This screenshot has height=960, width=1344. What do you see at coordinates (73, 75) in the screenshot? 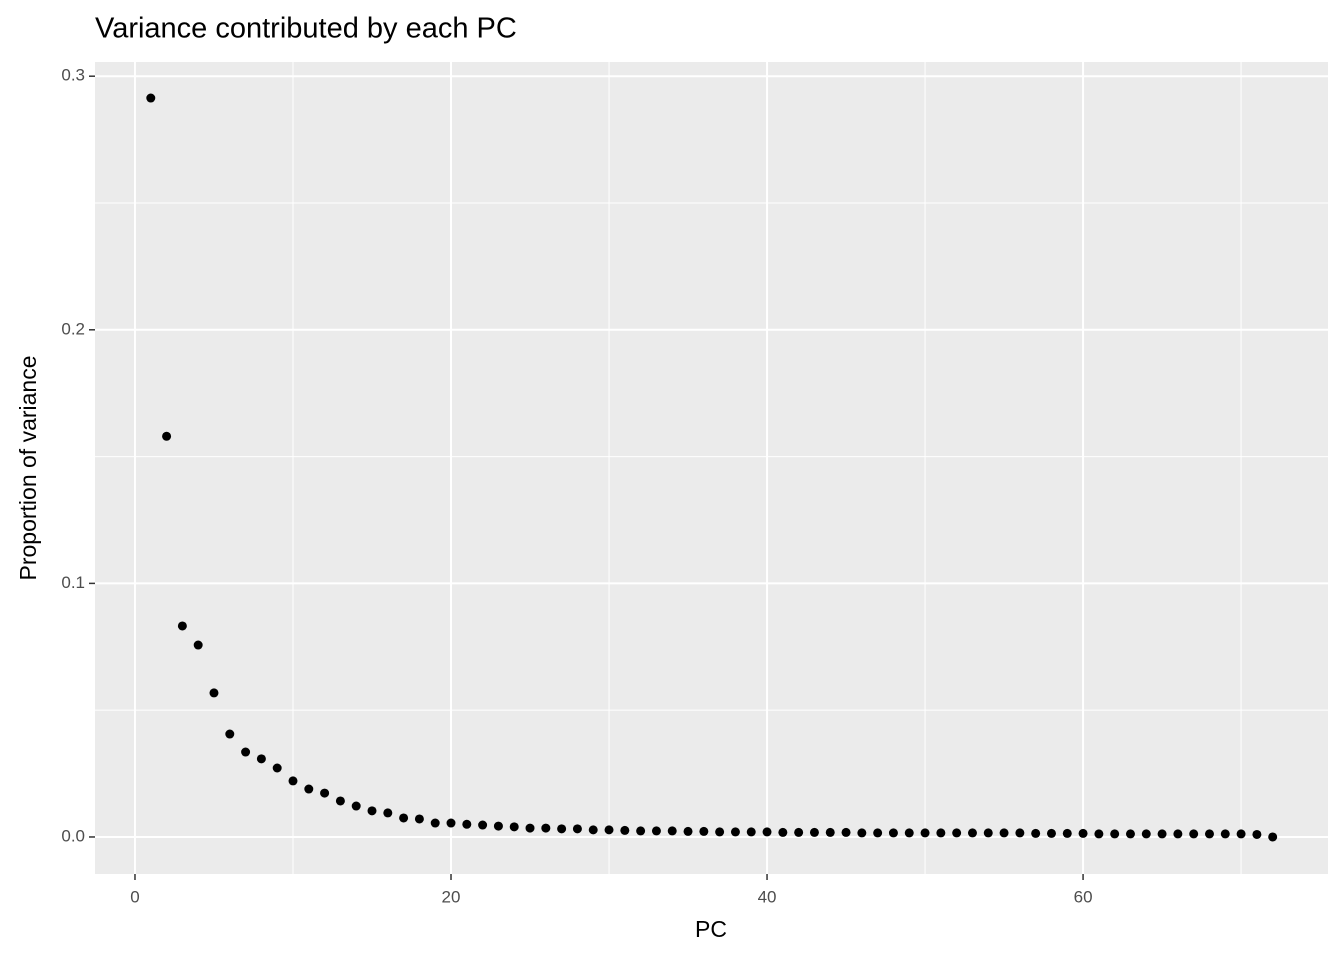
I see `y-tick-label: 0.3` at bounding box center [73, 75].